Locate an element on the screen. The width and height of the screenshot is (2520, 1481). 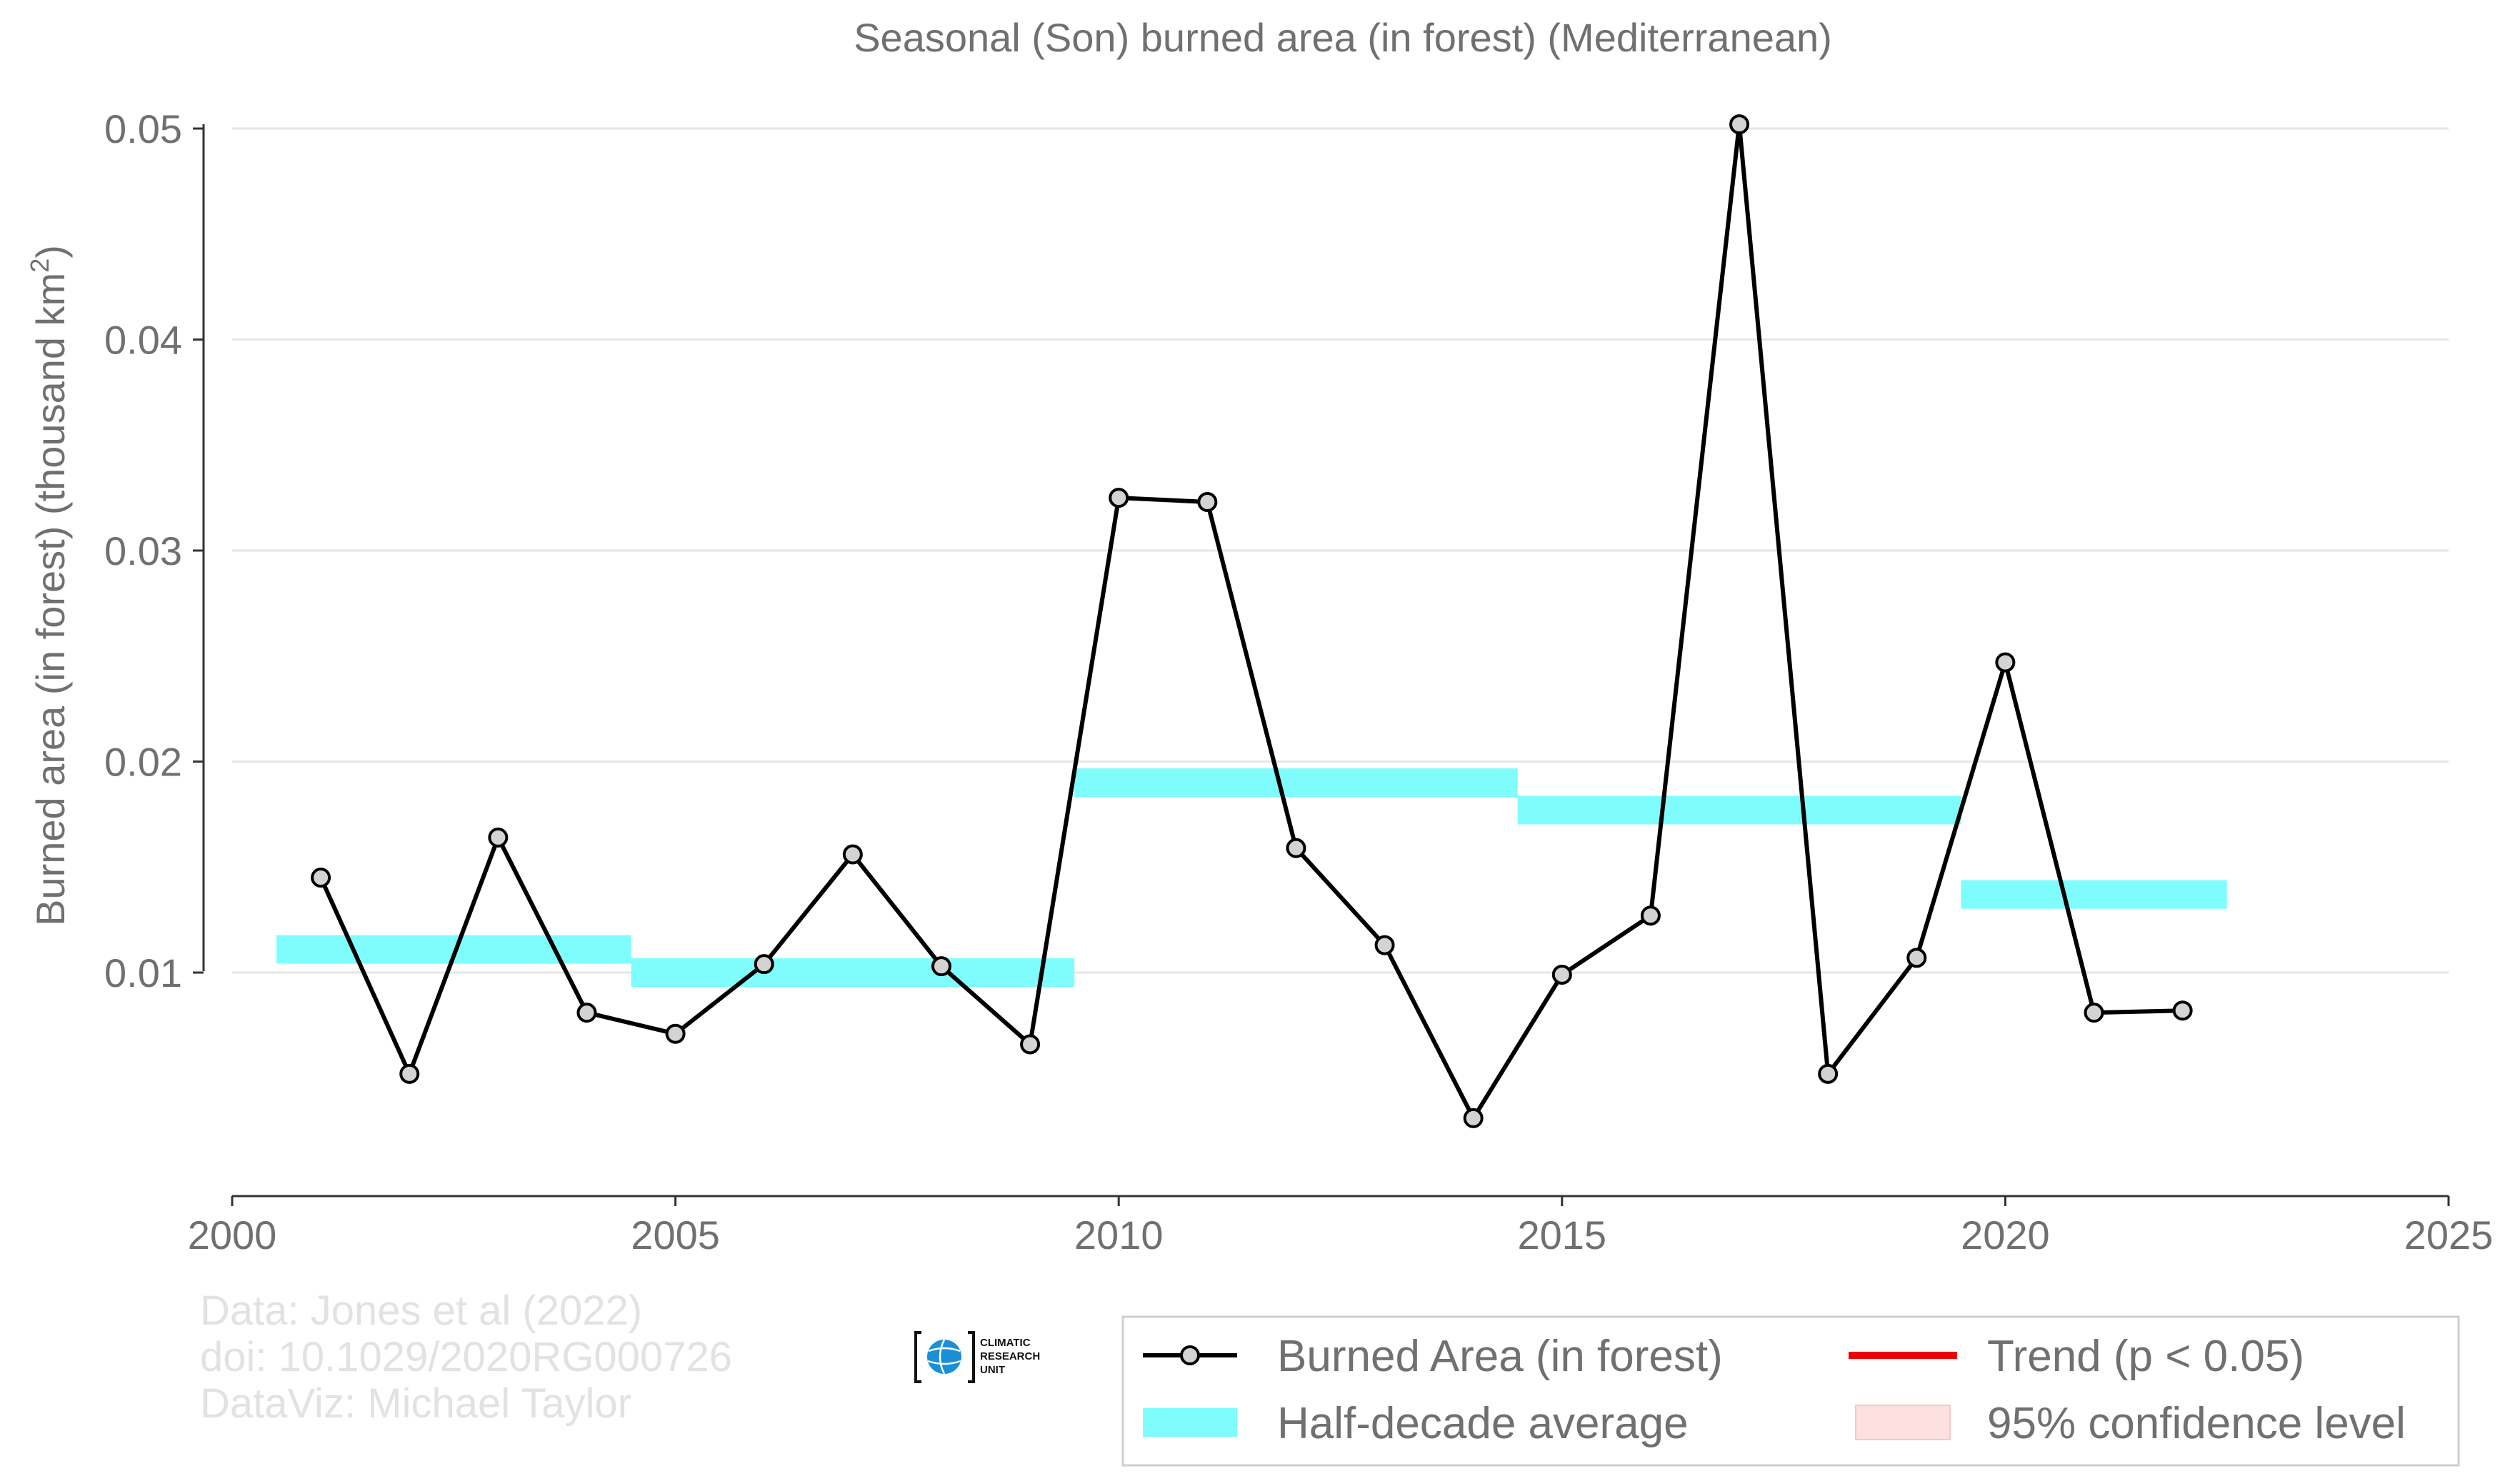
logo-text-1: CLIMATIC is located at coordinates (1005, 1343).